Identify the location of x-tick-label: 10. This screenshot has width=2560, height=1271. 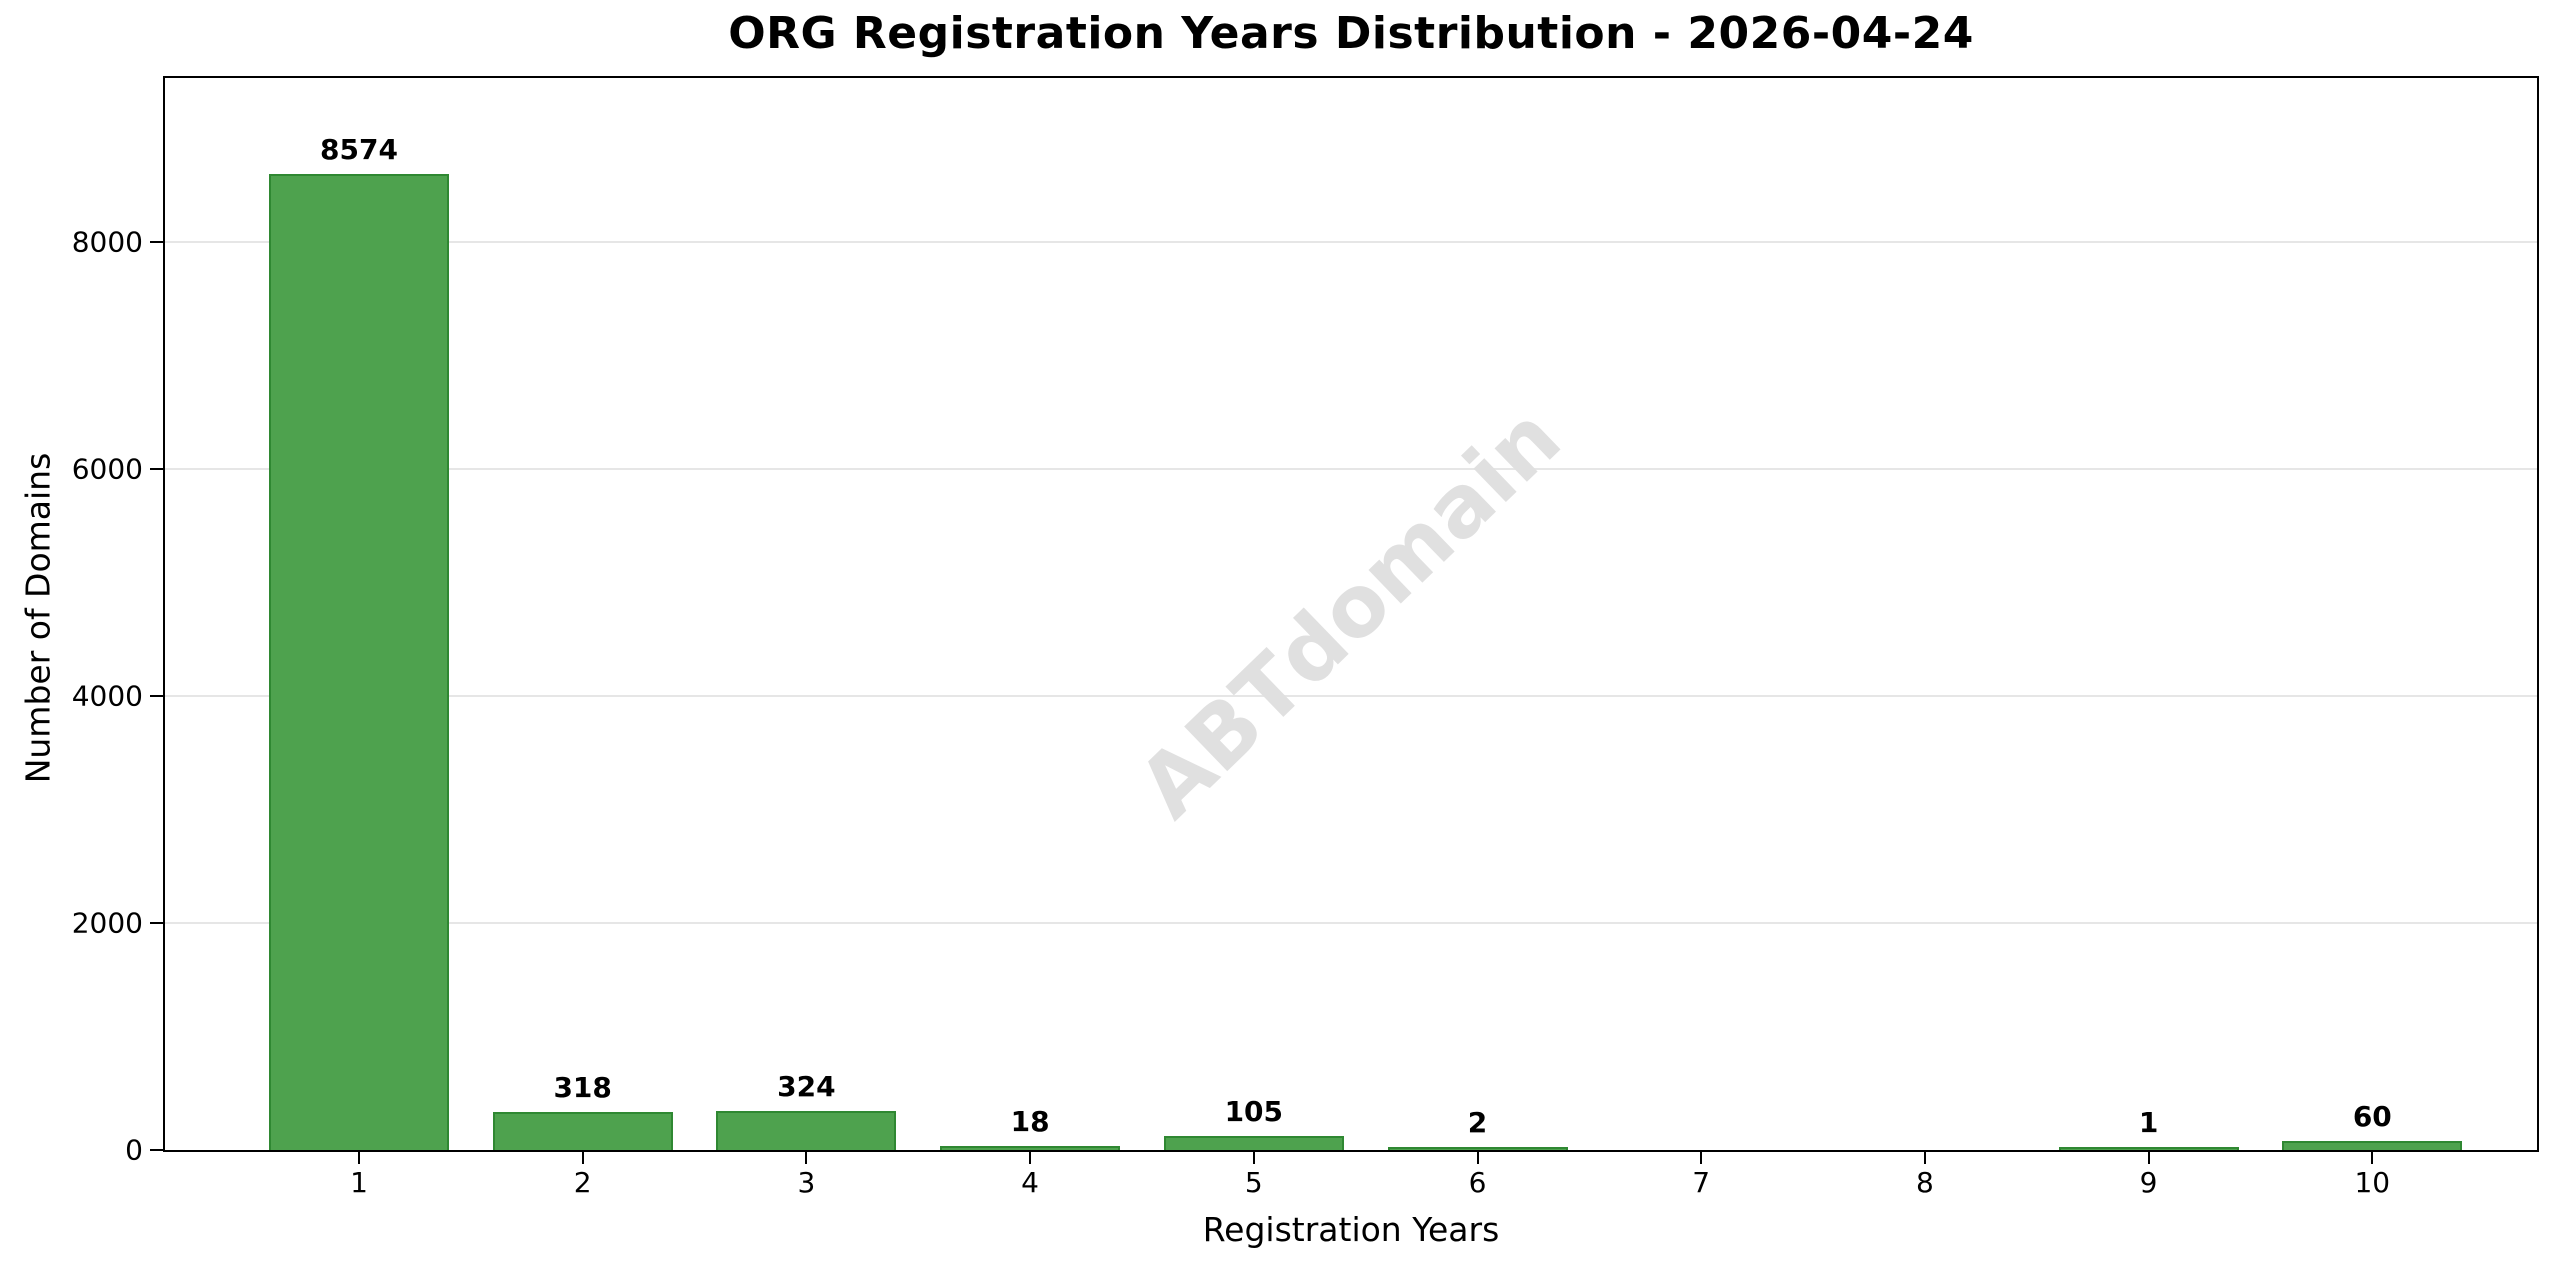
(2372, 1182).